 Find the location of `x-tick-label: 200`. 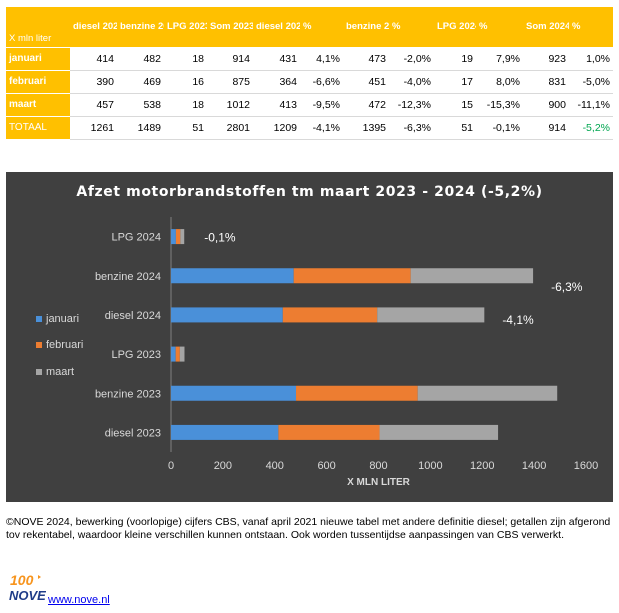

x-tick-label: 200 is located at coordinates (223, 466).